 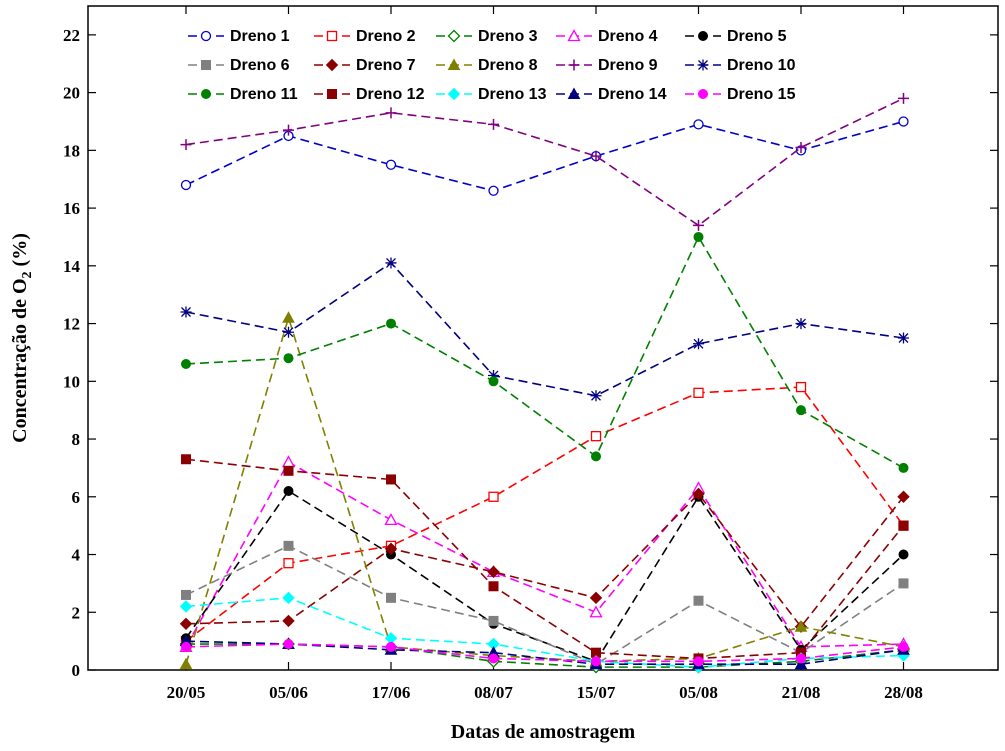 I want to click on y-tick-label: 14, so click(x=72, y=266).